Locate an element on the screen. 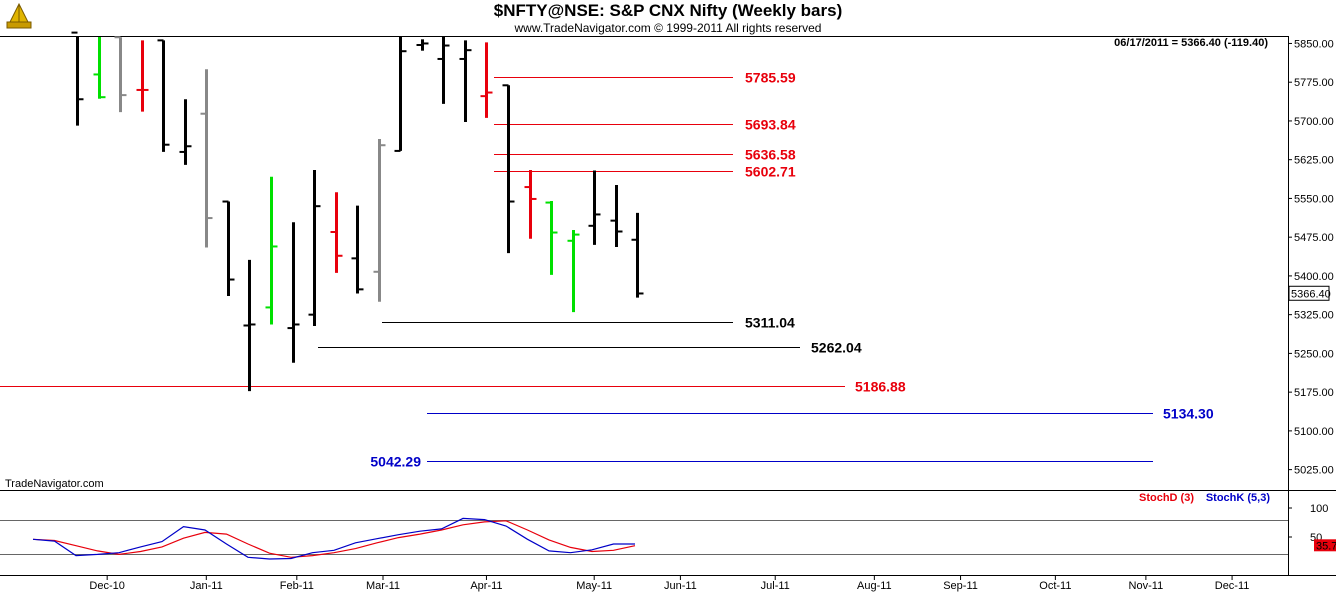  time-tick-label: Mar-11 is located at coordinates (383, 586).